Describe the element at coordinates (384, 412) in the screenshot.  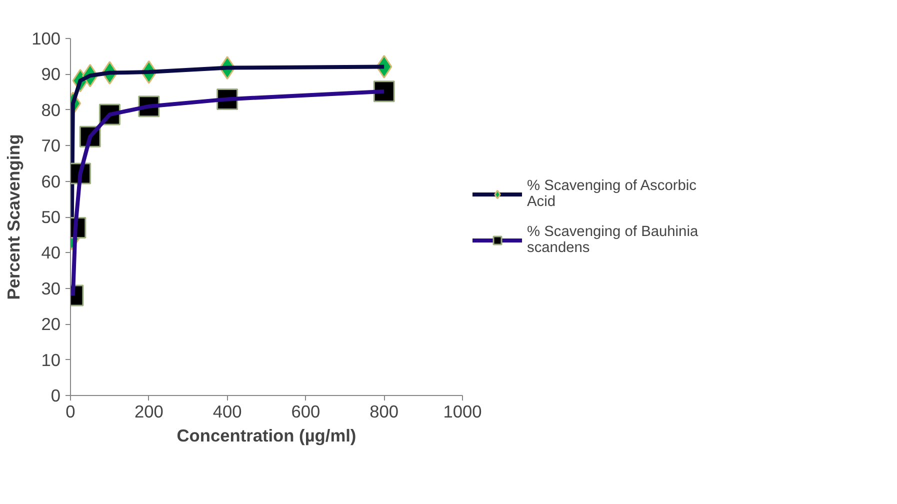
I see `x-tick-label: 800` at that location.